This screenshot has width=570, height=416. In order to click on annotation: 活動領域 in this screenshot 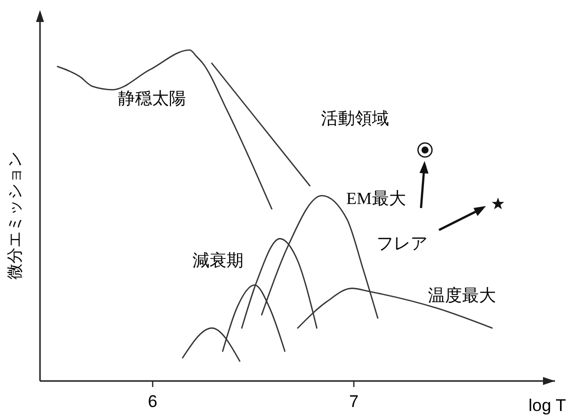, I will do `click(355, 118)`.